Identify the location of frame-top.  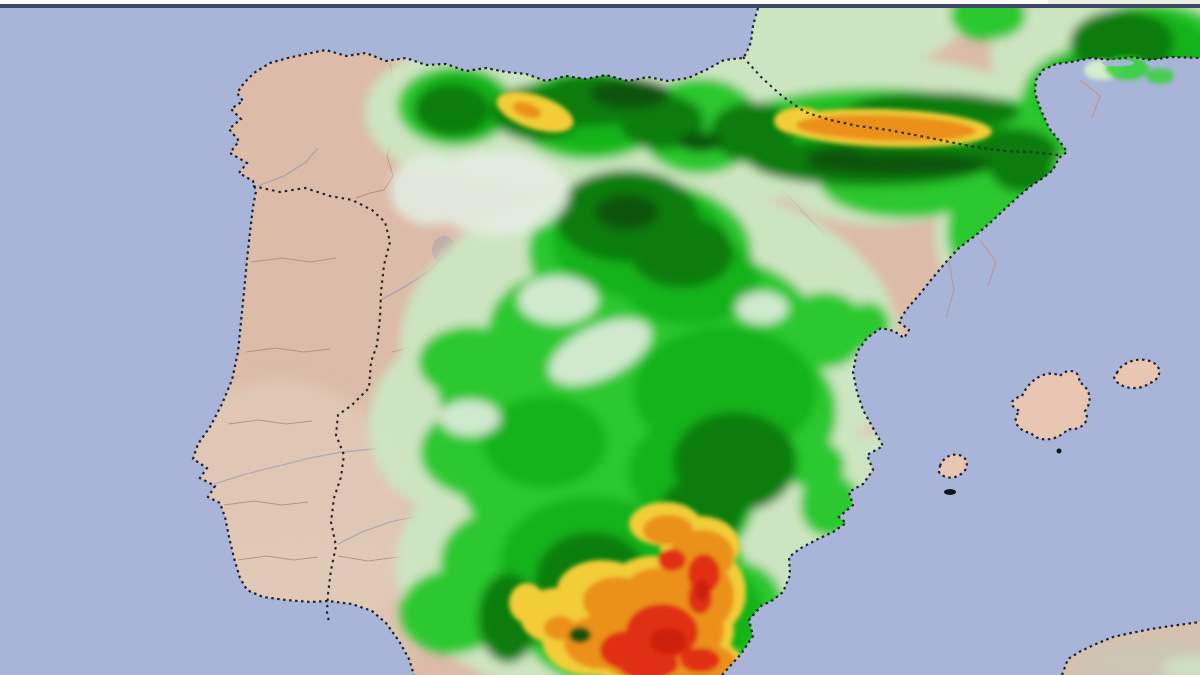
(600, 4).